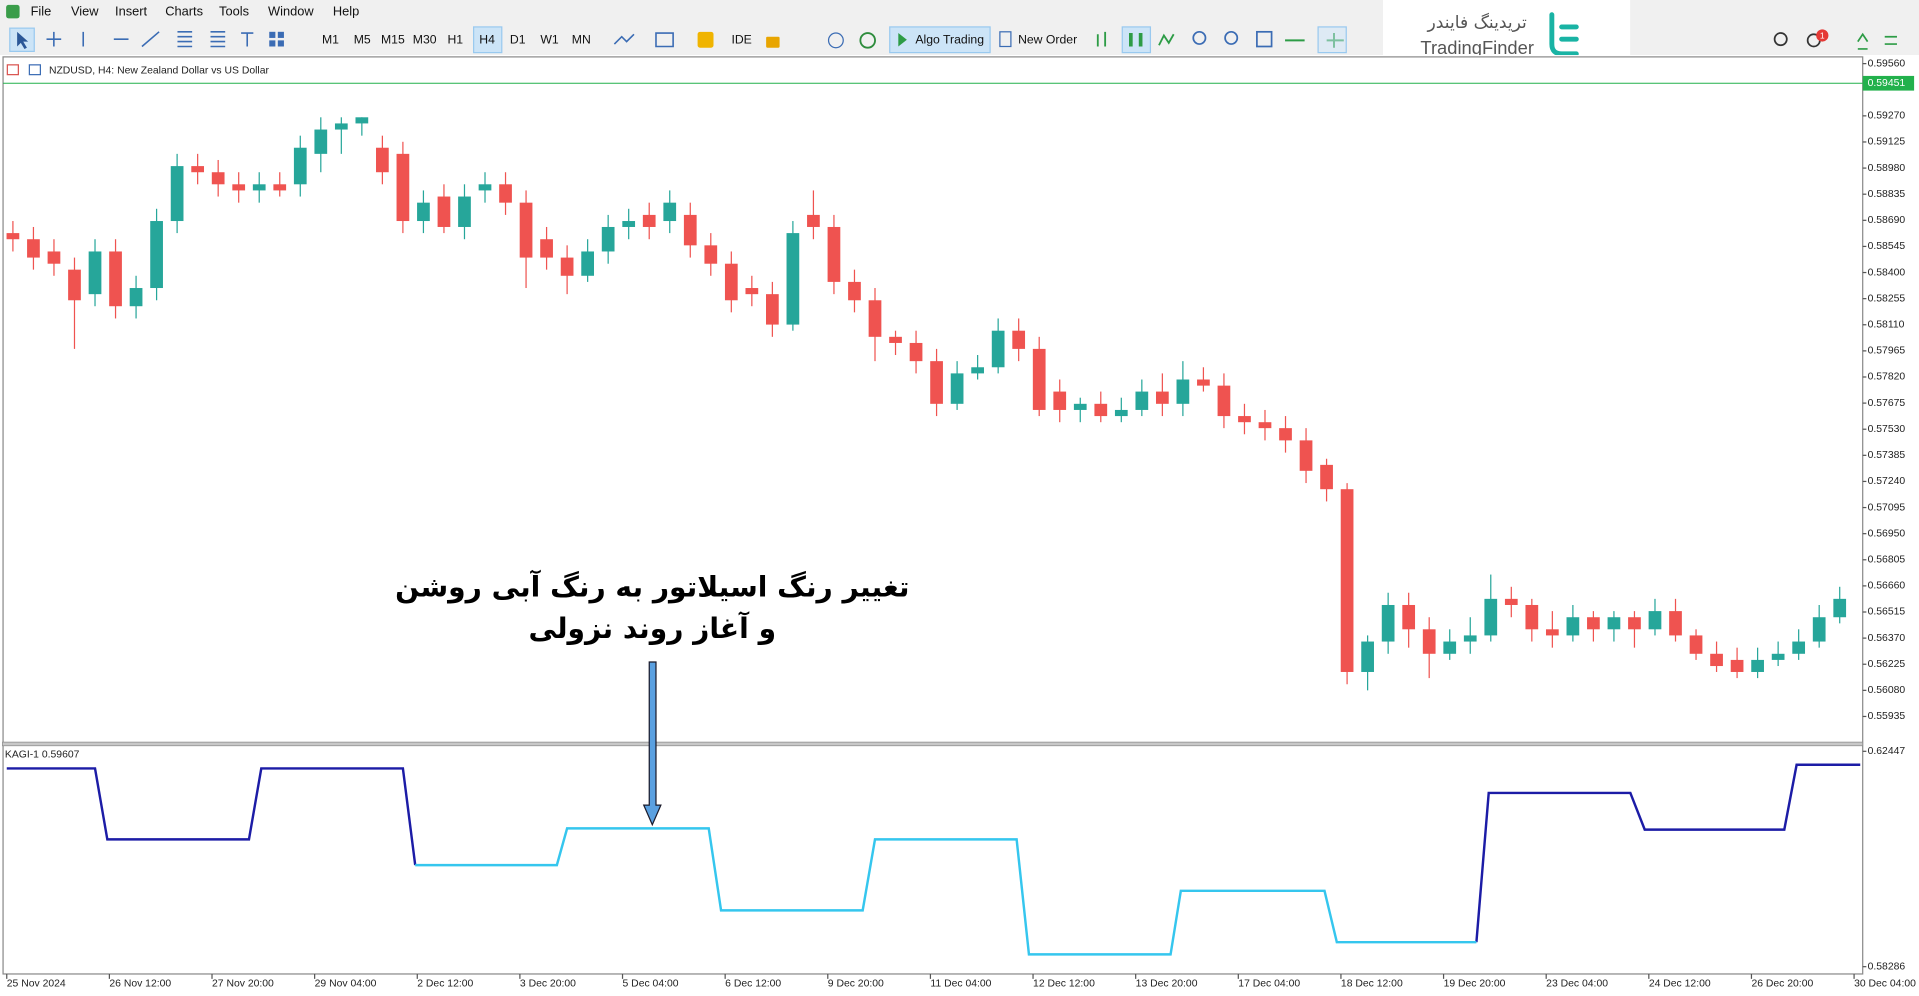  What do you see at coordinates (773, 42) in the screenshot?
I see `lock-icon` at bounding box center [773, 42].